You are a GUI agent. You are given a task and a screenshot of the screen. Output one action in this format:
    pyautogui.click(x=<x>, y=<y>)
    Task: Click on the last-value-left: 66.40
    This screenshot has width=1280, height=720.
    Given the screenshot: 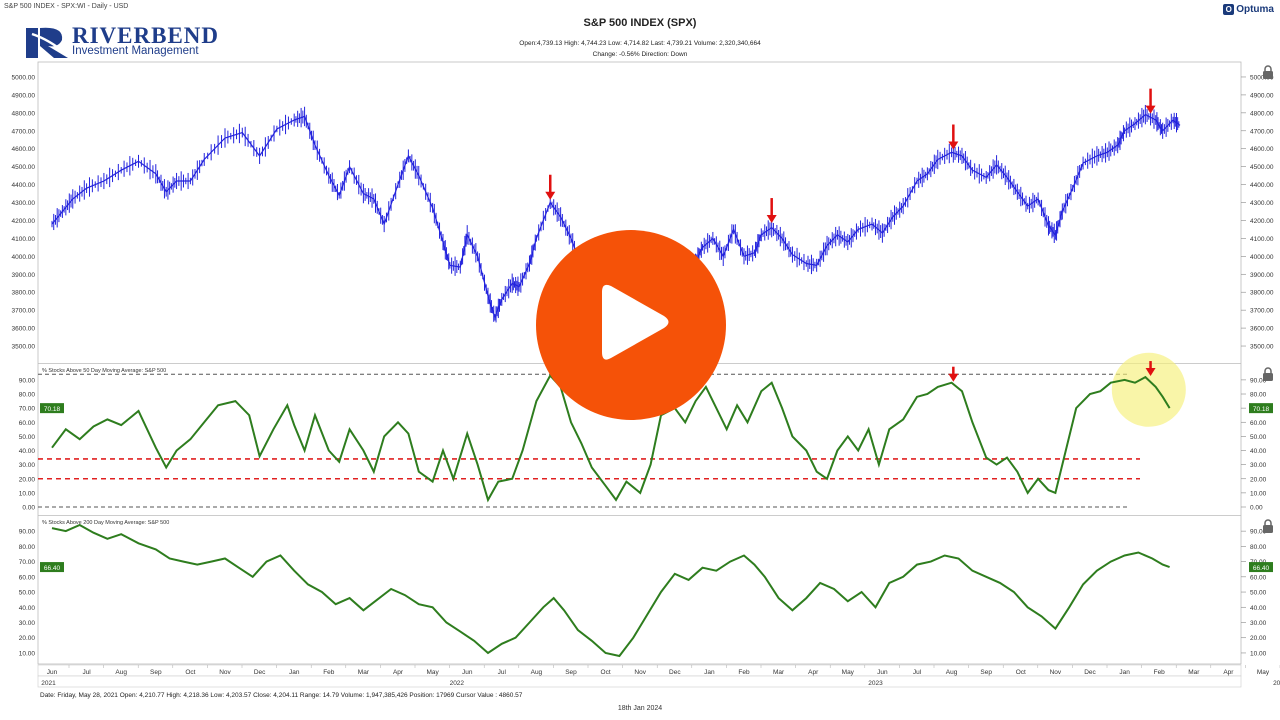 What is the action you would take?
    pyautogui.click(x=52, y=568)
    